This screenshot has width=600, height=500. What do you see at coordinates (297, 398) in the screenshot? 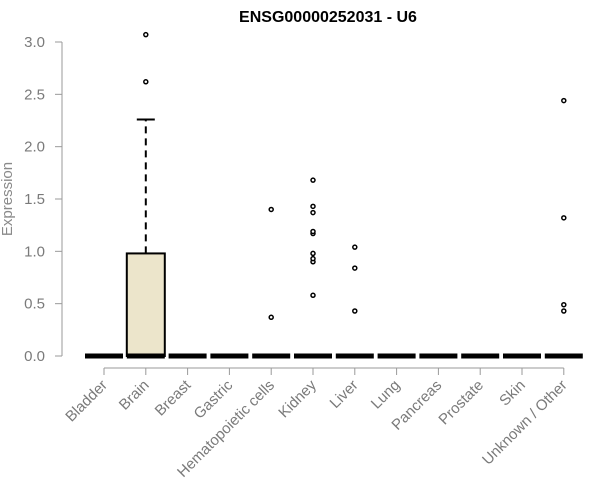
I see `x-tick-label: Kidney` at bounding box center [297, 398].